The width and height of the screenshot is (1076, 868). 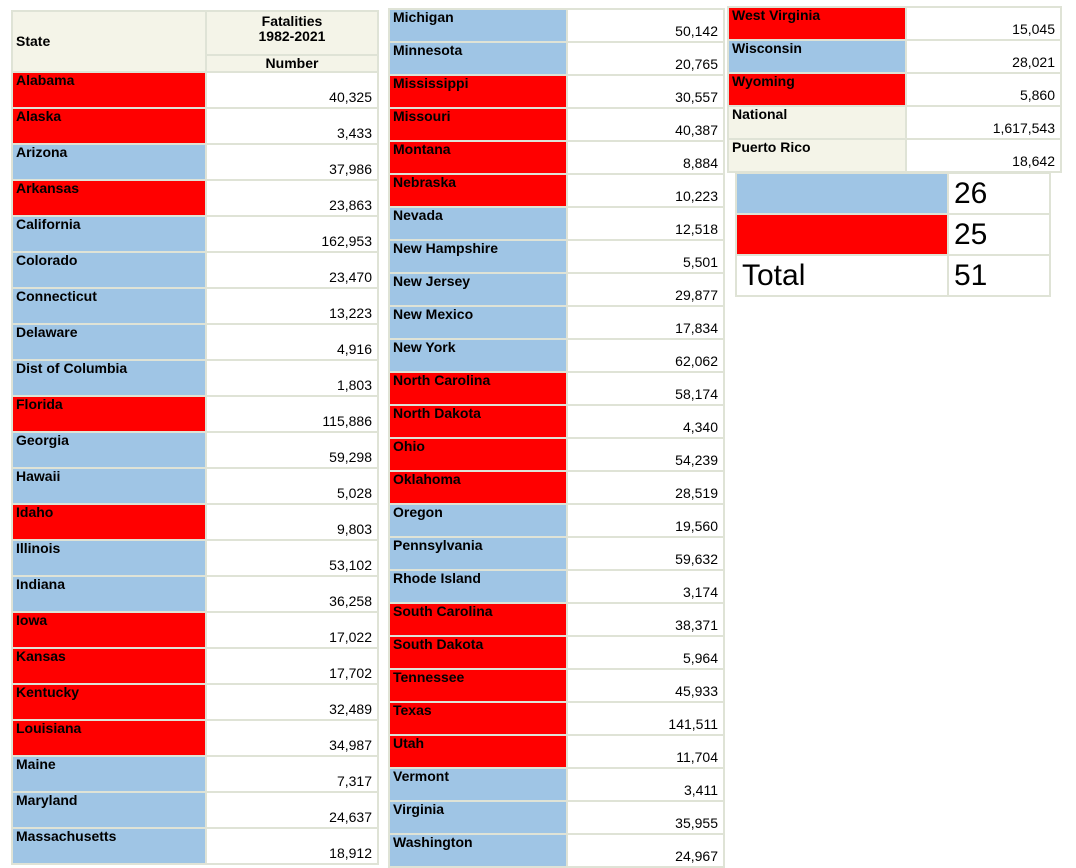 What do you see at coordinates (292, 846) in the screenshot?
I see `fatalities-value: 18,912` at bounding box center [292, 846].